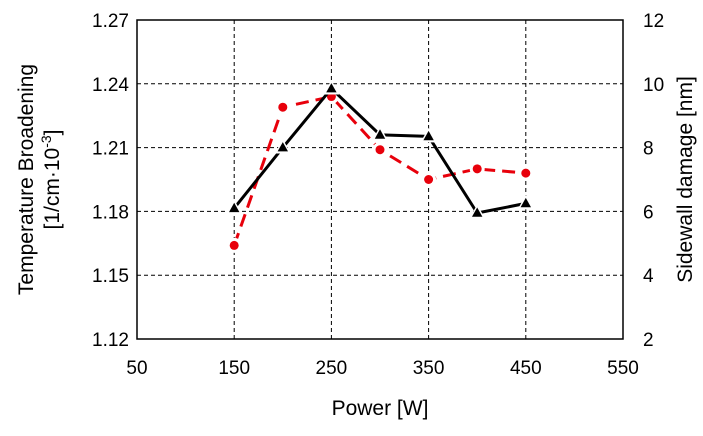 This screenshot has height=436, width=703. What do you see at coordinates (110, 21) in the screenshot?
I see `y-left-tick-label: 1.27` at bounding box center [110, 21].